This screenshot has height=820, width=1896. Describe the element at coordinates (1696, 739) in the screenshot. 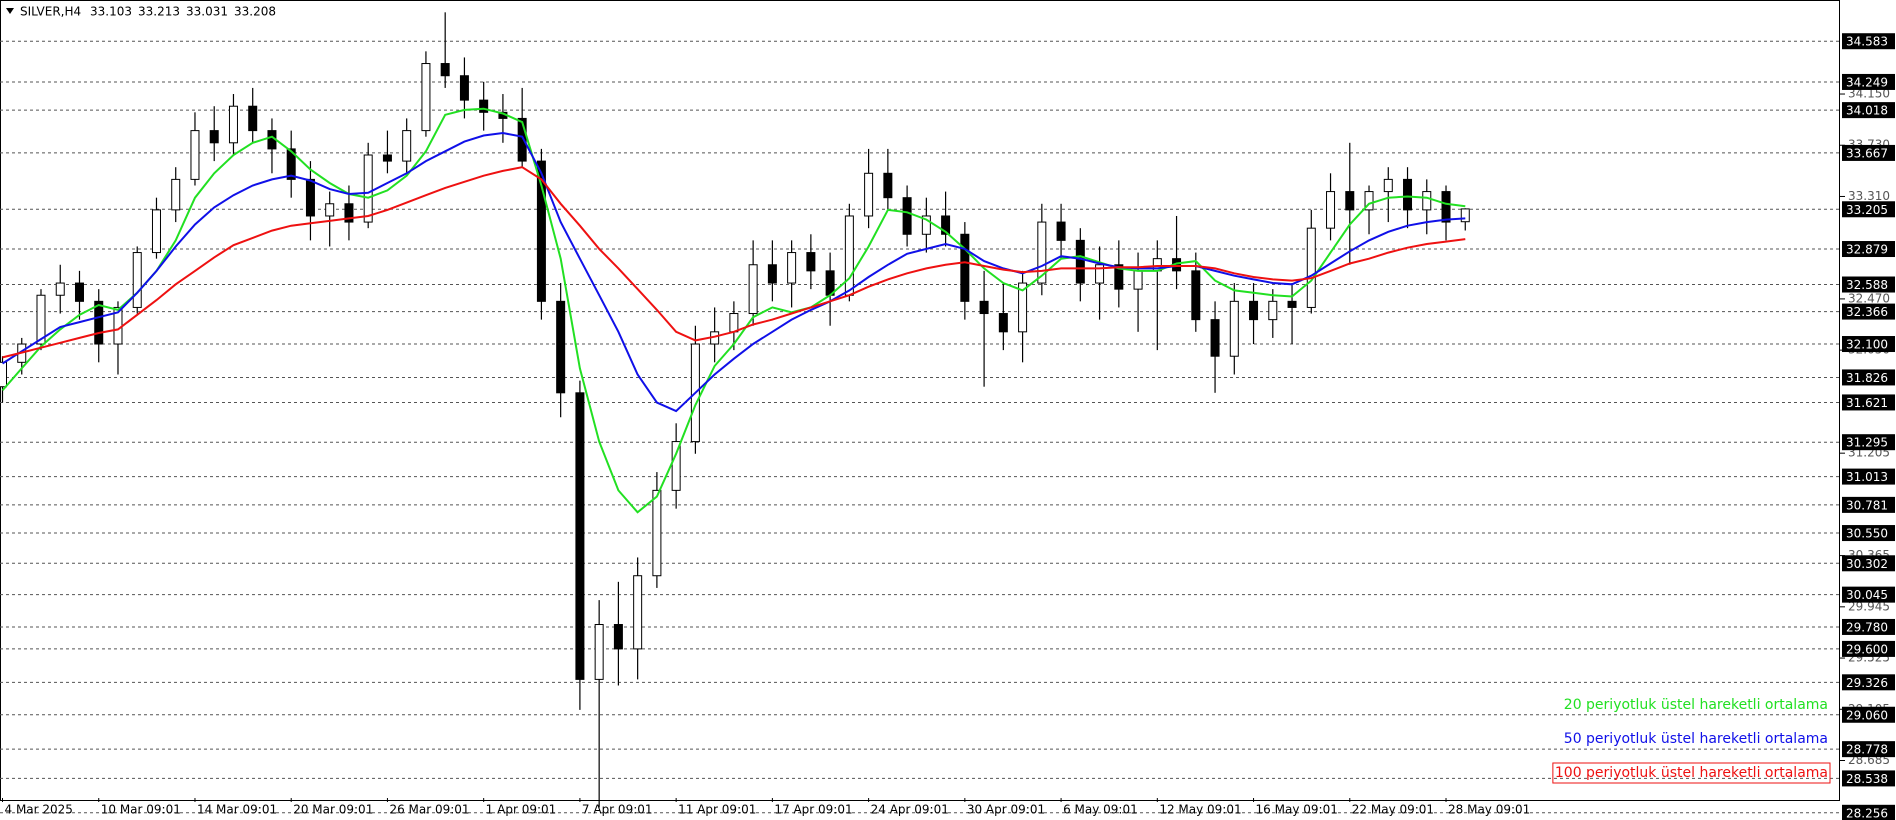

I see `legend-entry: 50 periyotluk üstel hareketli ortalama` at that location.